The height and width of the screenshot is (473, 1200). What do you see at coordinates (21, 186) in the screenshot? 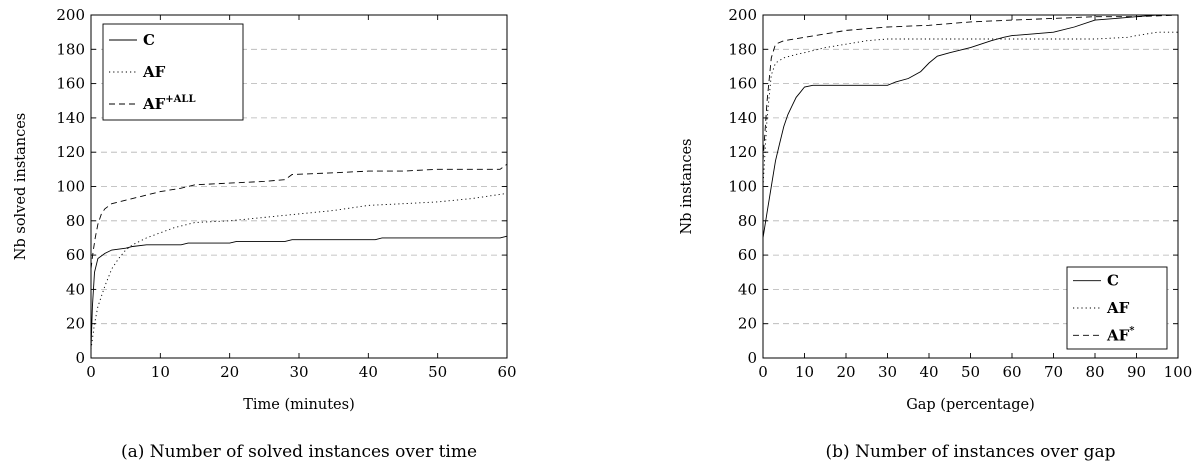
I see `chart-a-ylabel: Nb solved instances` at bounding box center [21, 186].